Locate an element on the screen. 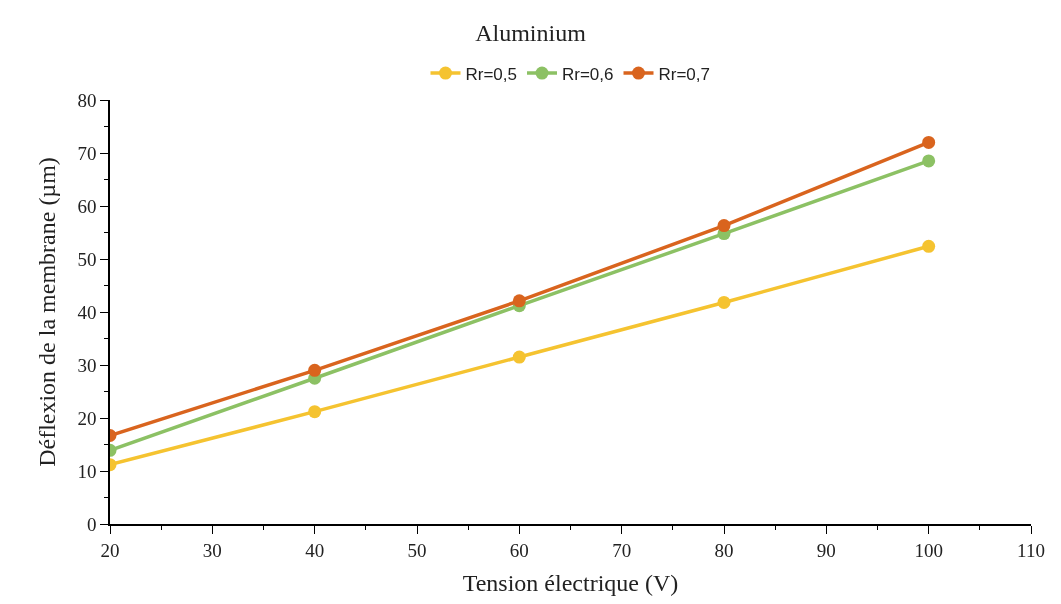  x-tick-label: 90 is located at coordinates (826, 550).